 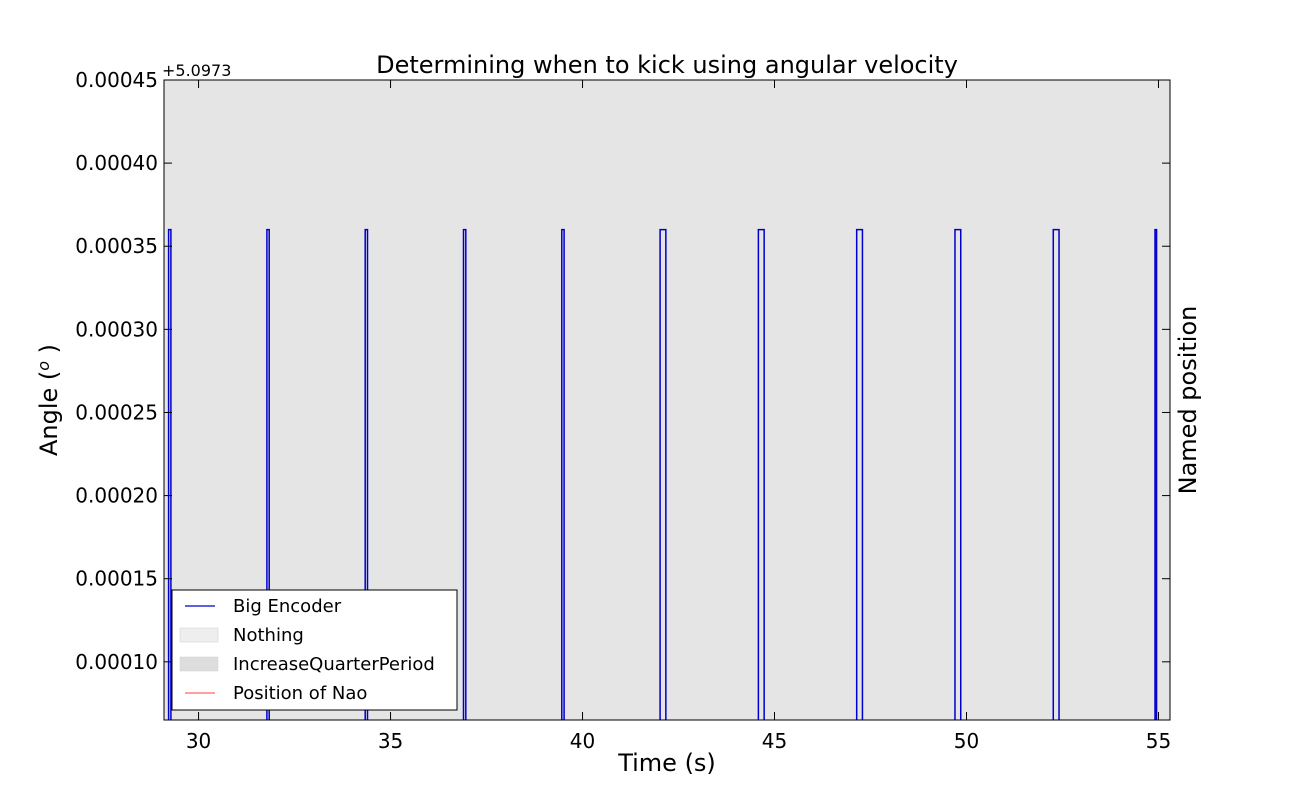 I want to click on legend-box, so click(x=314, y=650).